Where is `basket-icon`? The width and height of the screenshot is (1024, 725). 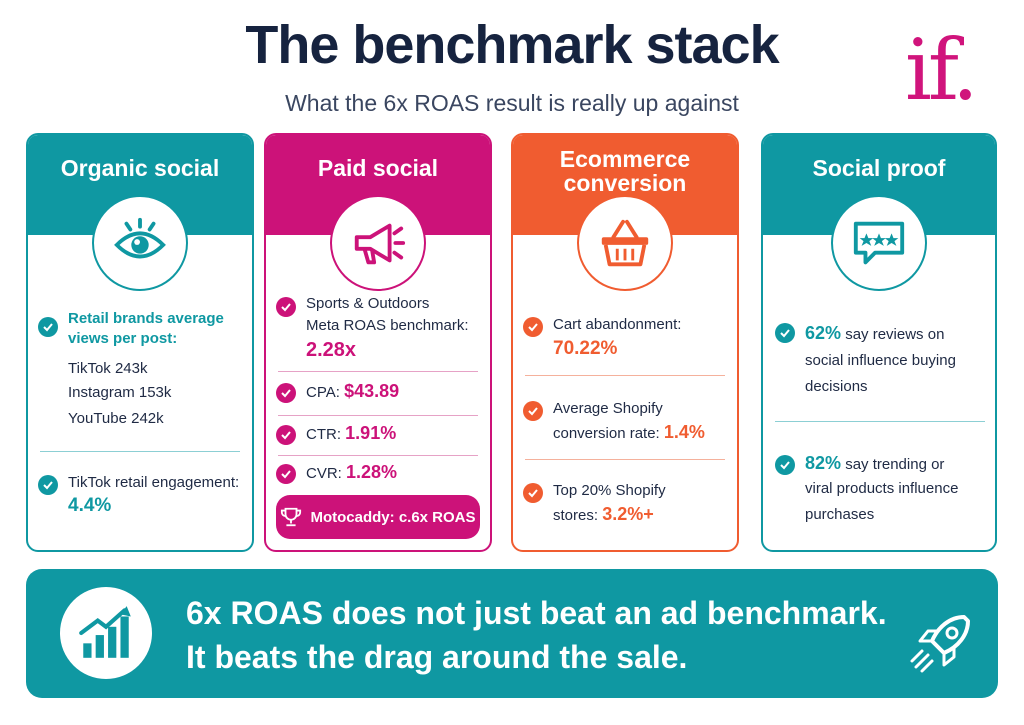 basket-icon is located at coordinates (625, 243).